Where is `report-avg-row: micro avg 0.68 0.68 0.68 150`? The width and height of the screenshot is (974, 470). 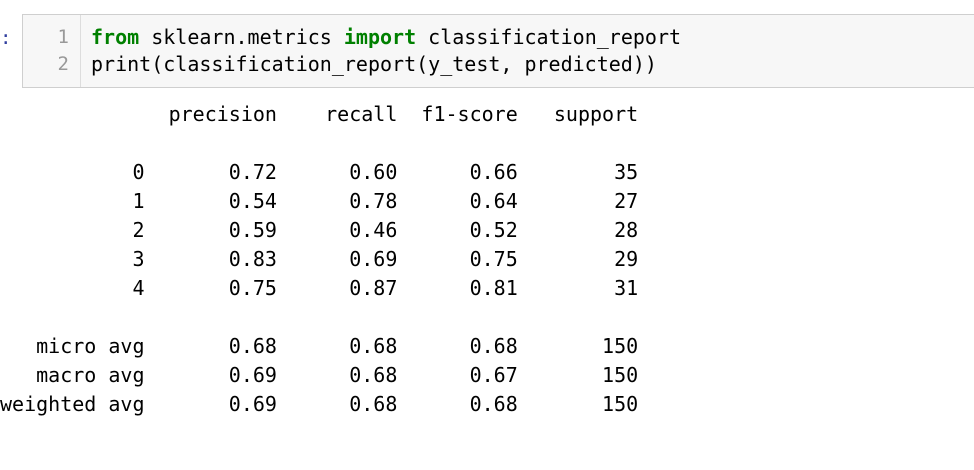 report-avg-row: micro avg 0.68 0.68 0.68 150 is located at coordinates (319, 346).